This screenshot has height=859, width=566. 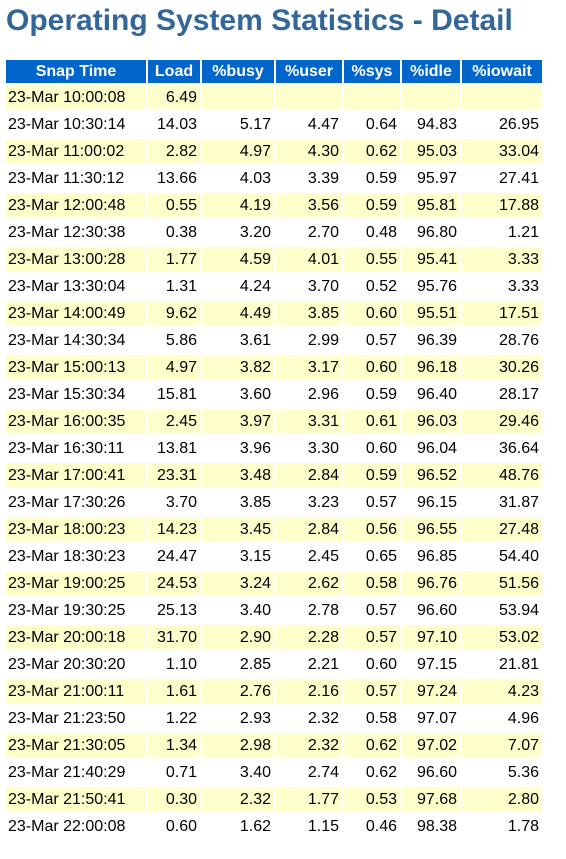 I want to click on cell-idle: 94.83, so click(x=431, y=124).